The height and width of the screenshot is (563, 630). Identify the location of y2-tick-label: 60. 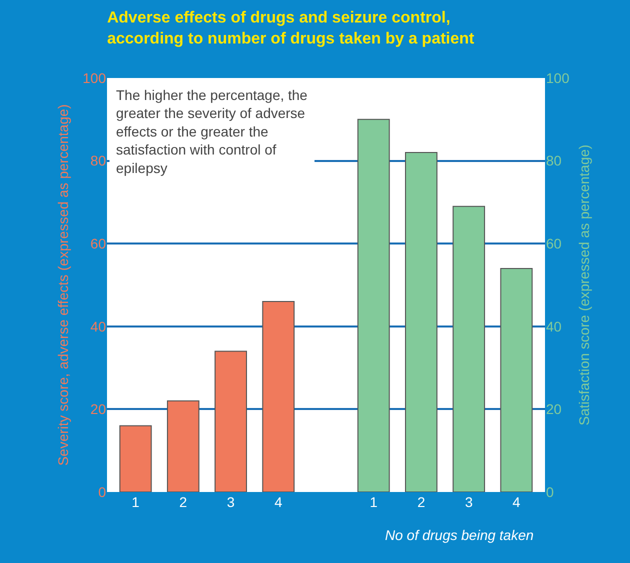
(554, 244).